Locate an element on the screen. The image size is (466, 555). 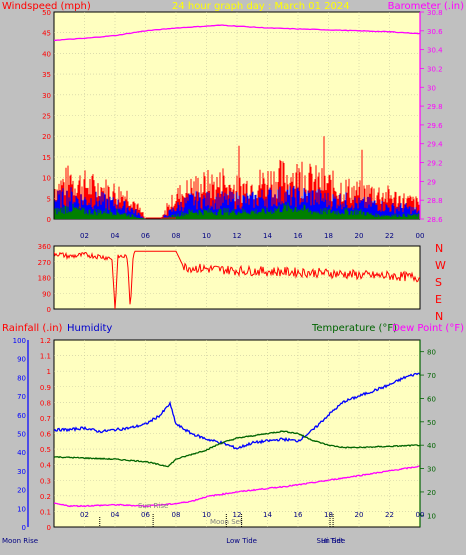
bottom-time-tick-label: 14 is located at coordinates (267, 515).